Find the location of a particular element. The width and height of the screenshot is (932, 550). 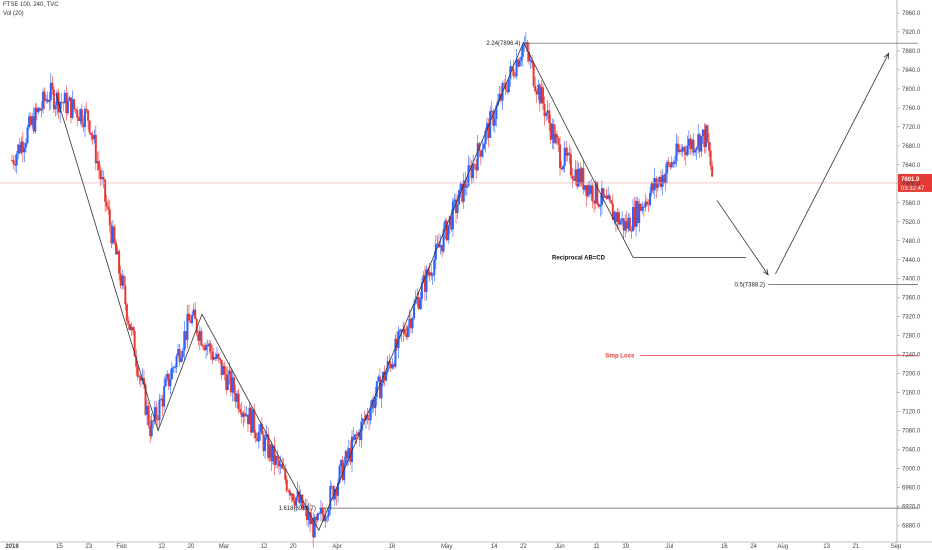

x-tick-label: 11 is located at coordinates (596, 547).